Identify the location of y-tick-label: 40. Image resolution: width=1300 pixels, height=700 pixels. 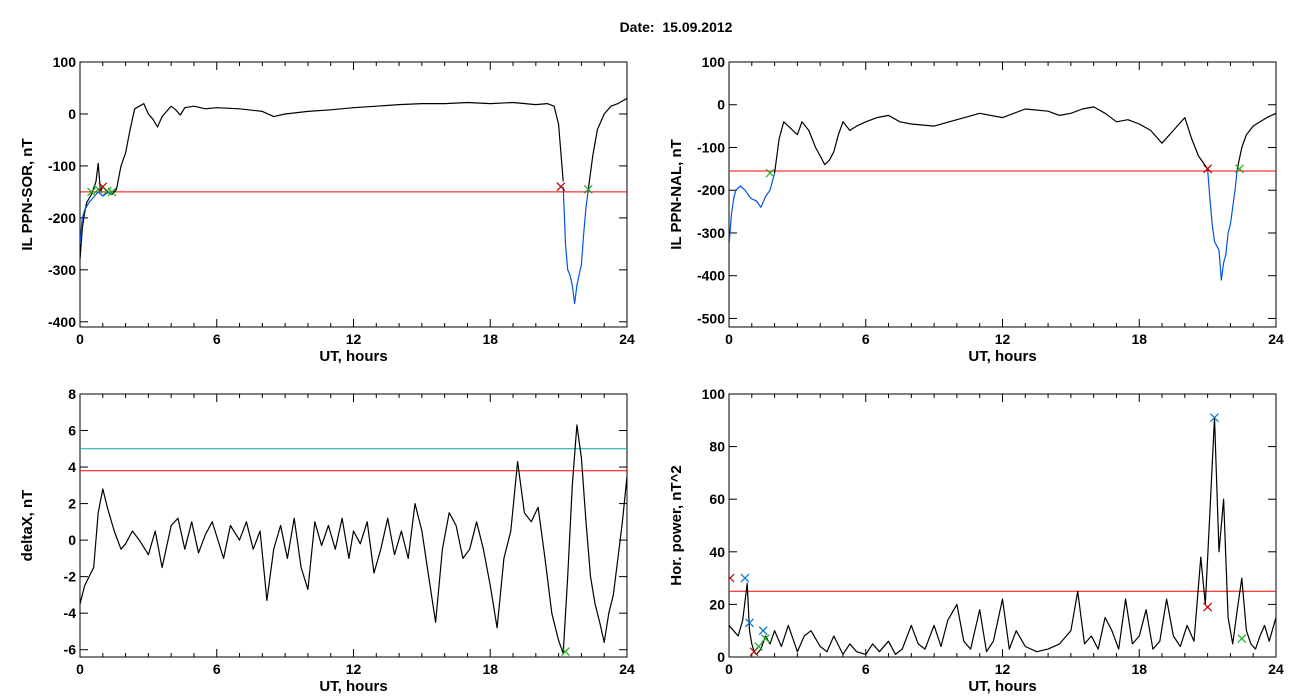
(717, 552).